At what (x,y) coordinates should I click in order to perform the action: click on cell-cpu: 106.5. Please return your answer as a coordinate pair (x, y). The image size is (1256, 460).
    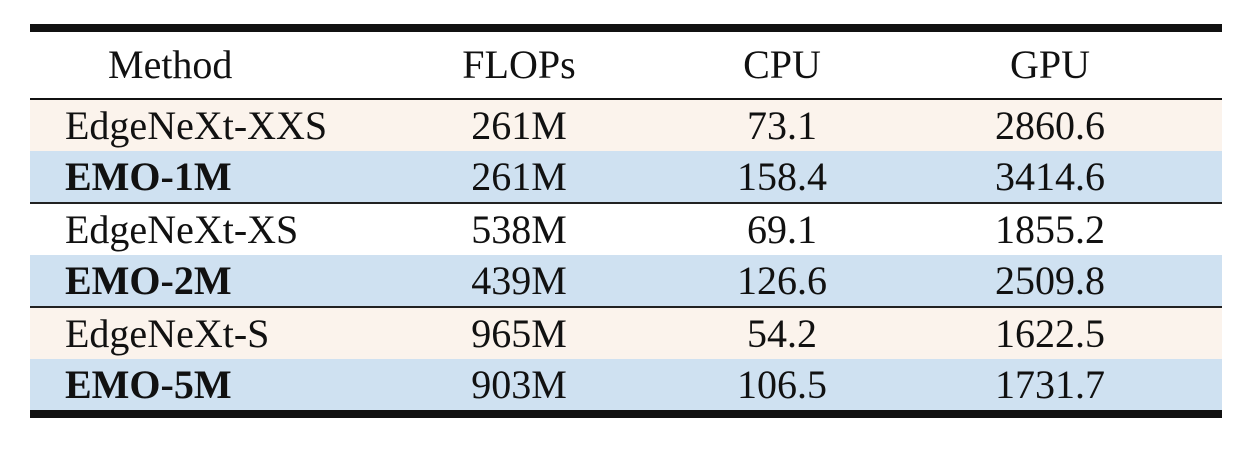
    Looking at the image, I should click on (782, 384).